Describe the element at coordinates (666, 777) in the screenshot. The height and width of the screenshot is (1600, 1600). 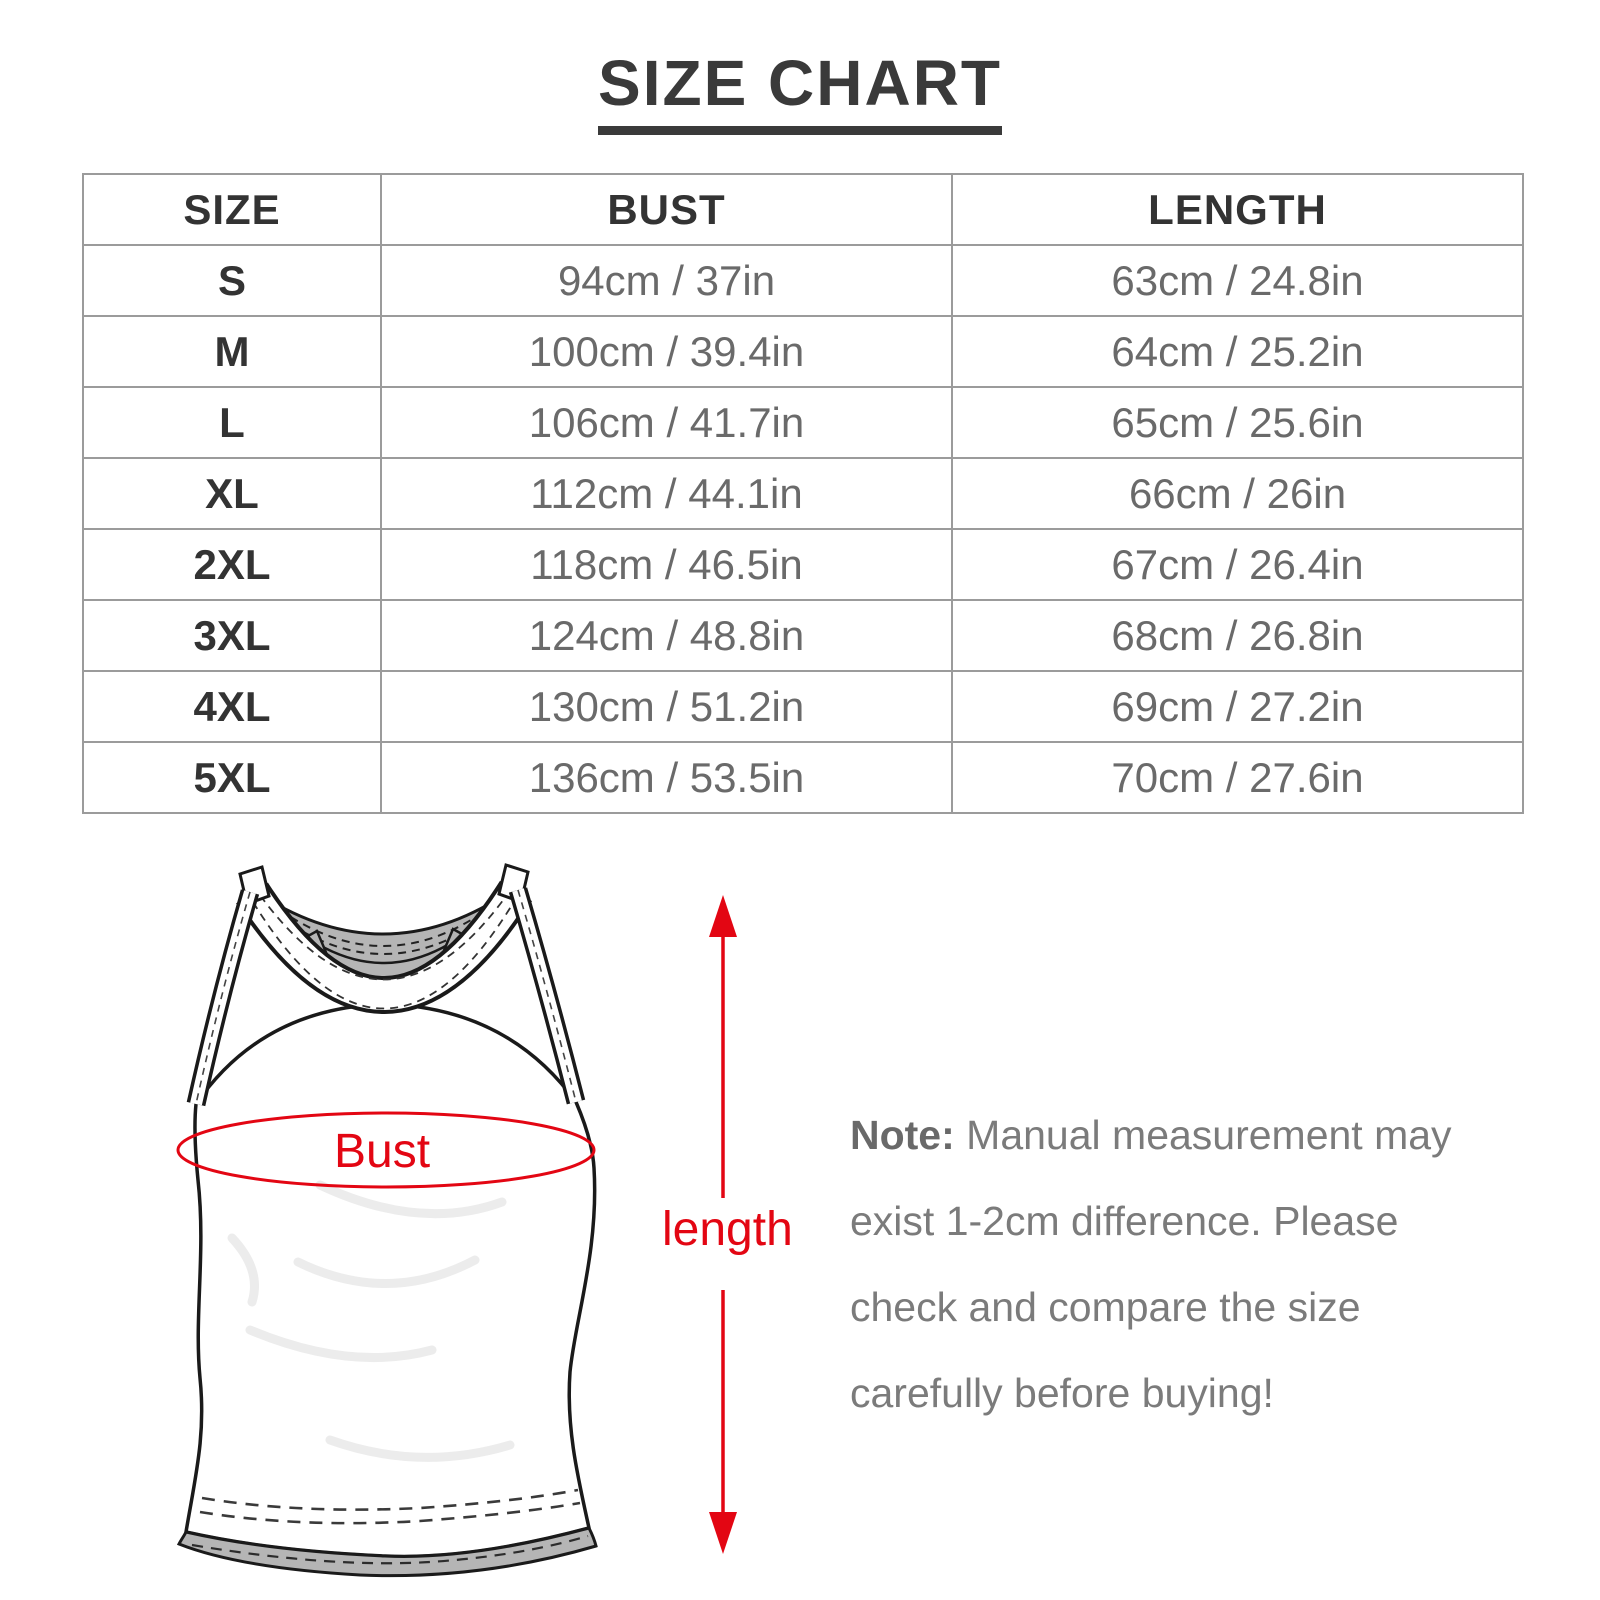
I see `bust-cell: 136cm / 53.5in` at that location.